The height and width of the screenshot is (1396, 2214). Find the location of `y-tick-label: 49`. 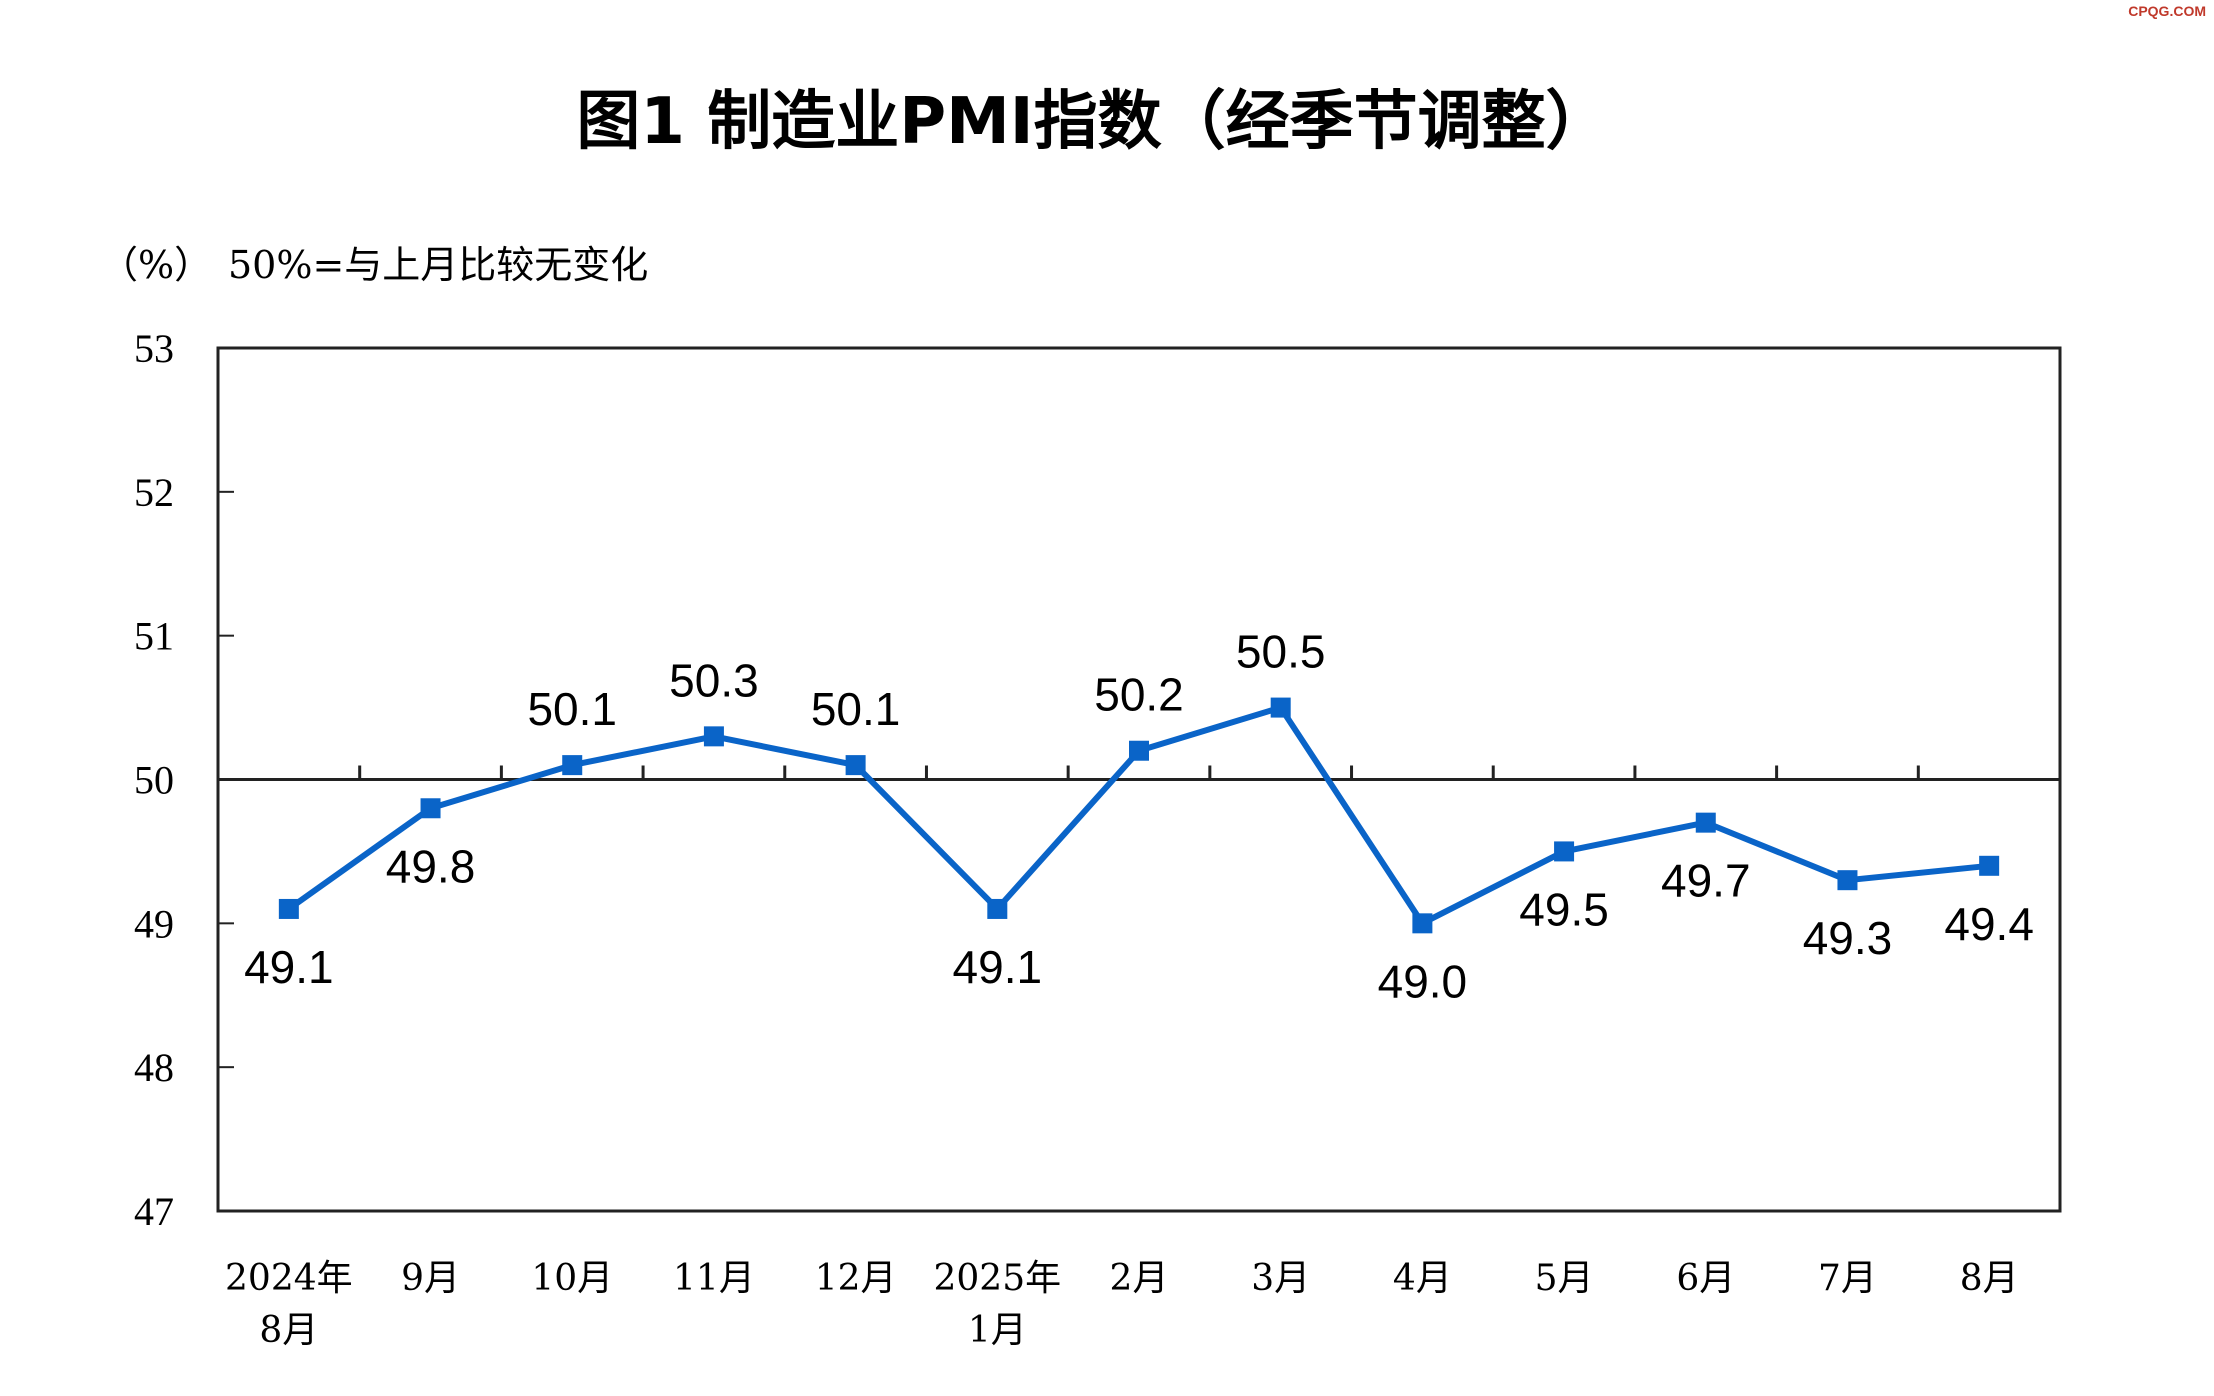

y-tick-label: 49 is located at coordinates (154, 923).